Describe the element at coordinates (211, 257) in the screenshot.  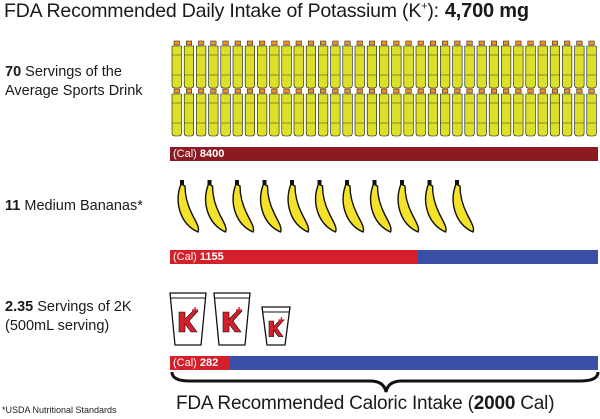
I see `banana-calorie-value: 1155` at that location.